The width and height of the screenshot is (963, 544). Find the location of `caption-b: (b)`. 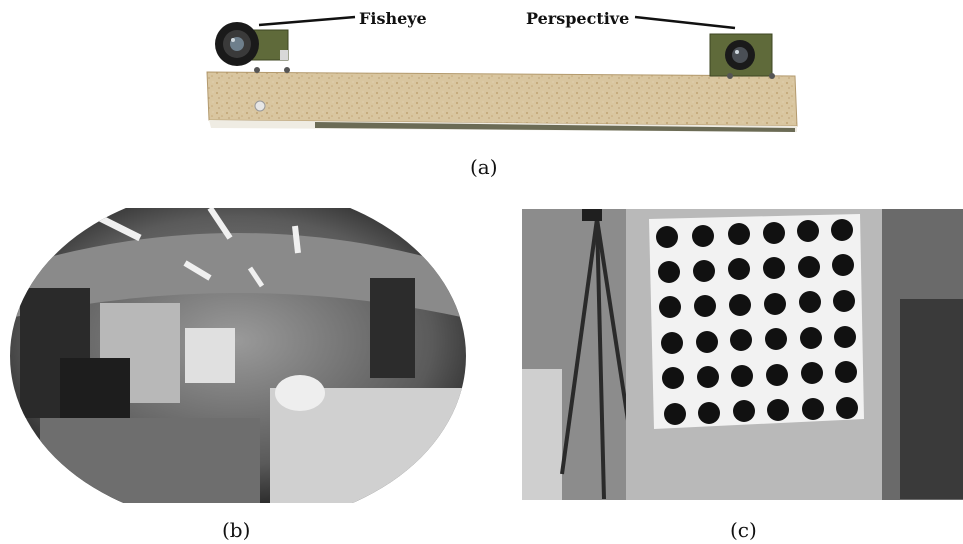

caption-b: (b) is located at coordinates (236, 530).